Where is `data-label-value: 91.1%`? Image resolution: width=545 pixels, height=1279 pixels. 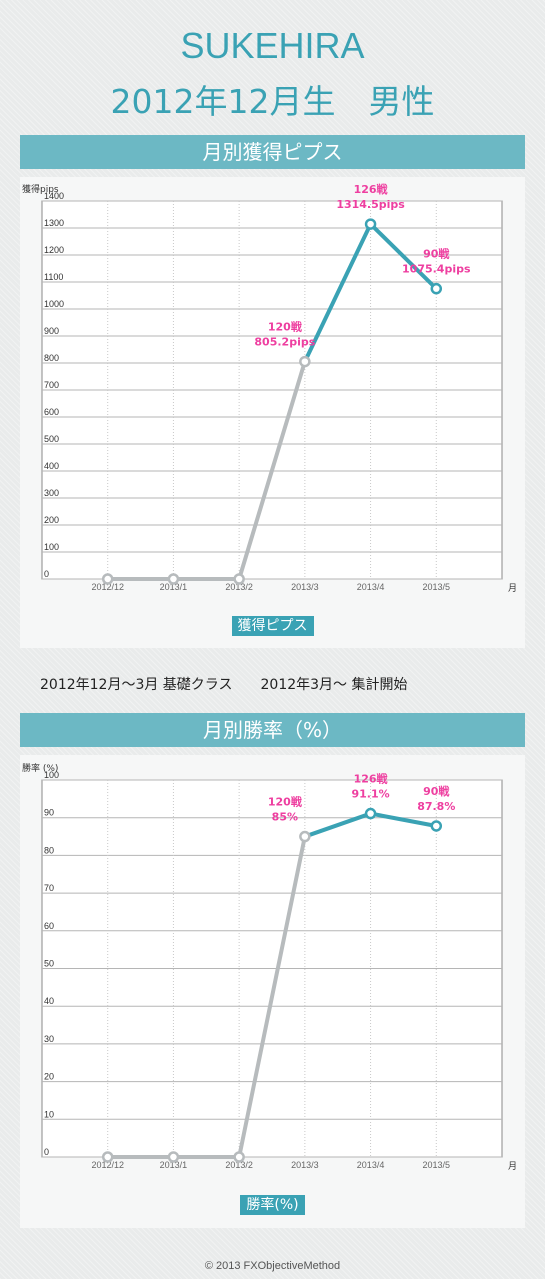
data-label-value: 91.1% is located at coordinates (370, 794).